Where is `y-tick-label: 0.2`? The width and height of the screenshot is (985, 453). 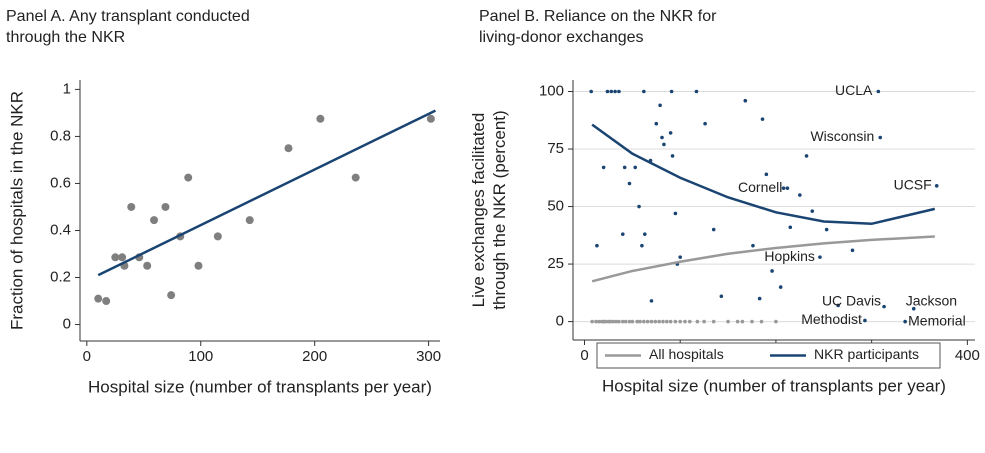 y-tick-label: 0.2 is located at coordinates (60, 276).